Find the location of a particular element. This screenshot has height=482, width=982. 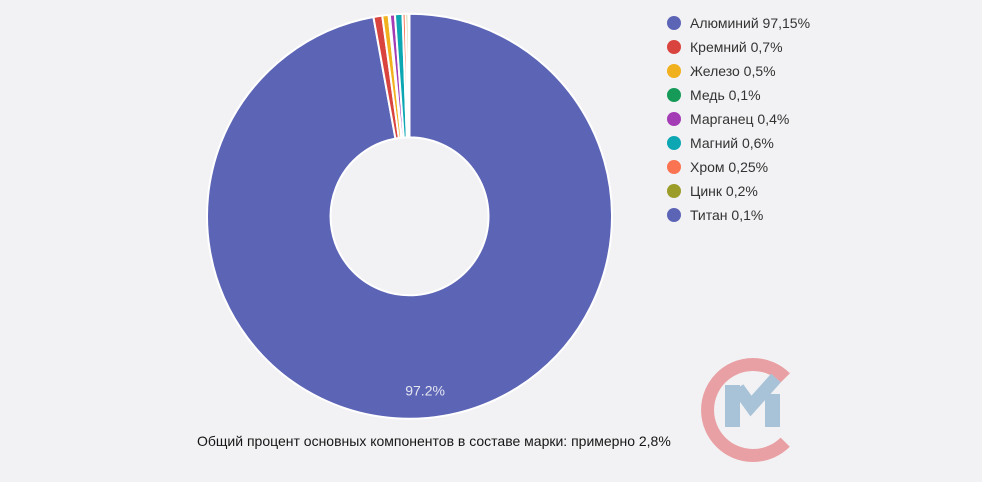

legend-label: Железо 0,5% is located at coordinates (733, 70).